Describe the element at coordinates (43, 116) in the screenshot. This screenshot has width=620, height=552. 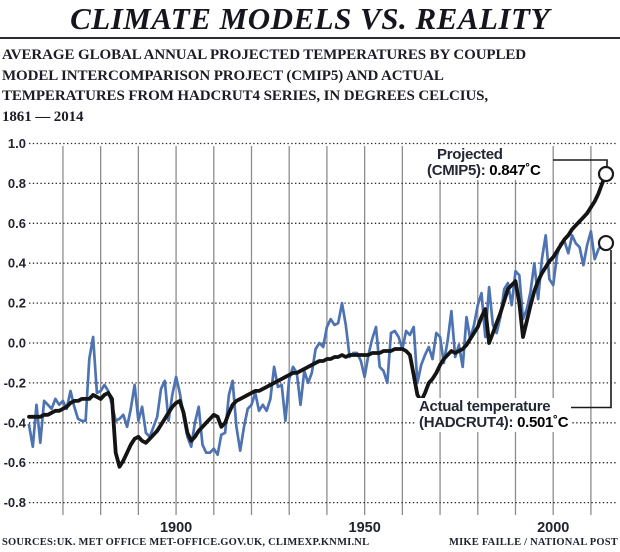
I see `subtitle-line-4: 1861 — 2014` at that location.